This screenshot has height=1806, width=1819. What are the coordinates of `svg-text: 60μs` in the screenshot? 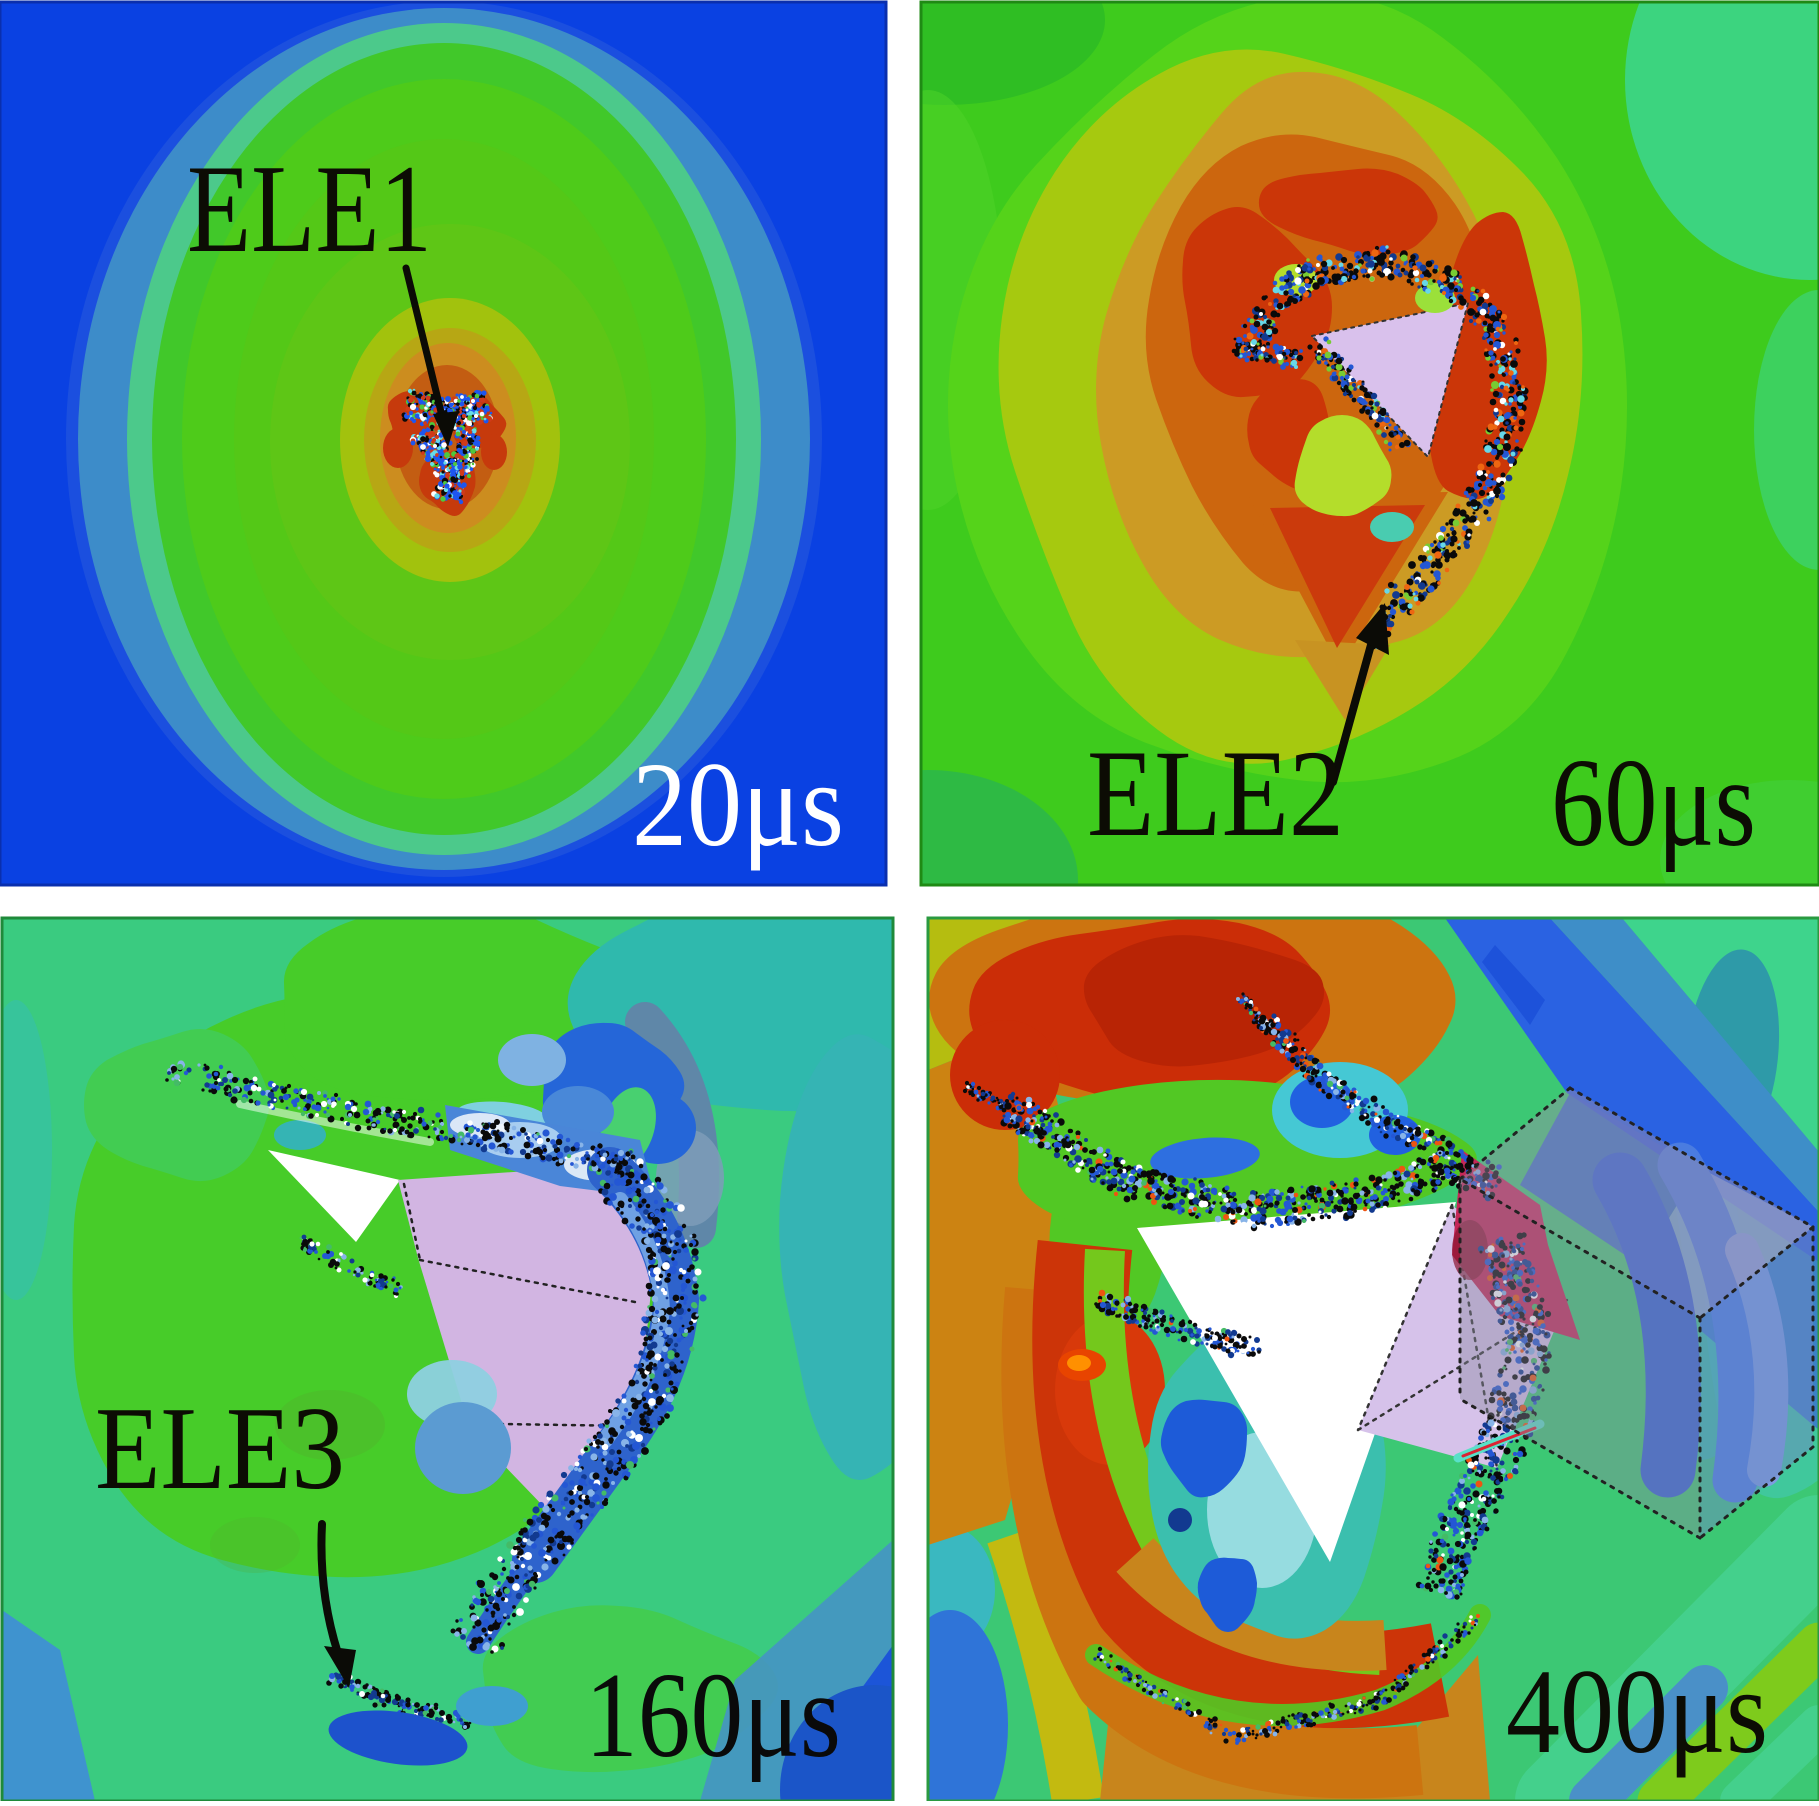 It's located at (1653, 803).